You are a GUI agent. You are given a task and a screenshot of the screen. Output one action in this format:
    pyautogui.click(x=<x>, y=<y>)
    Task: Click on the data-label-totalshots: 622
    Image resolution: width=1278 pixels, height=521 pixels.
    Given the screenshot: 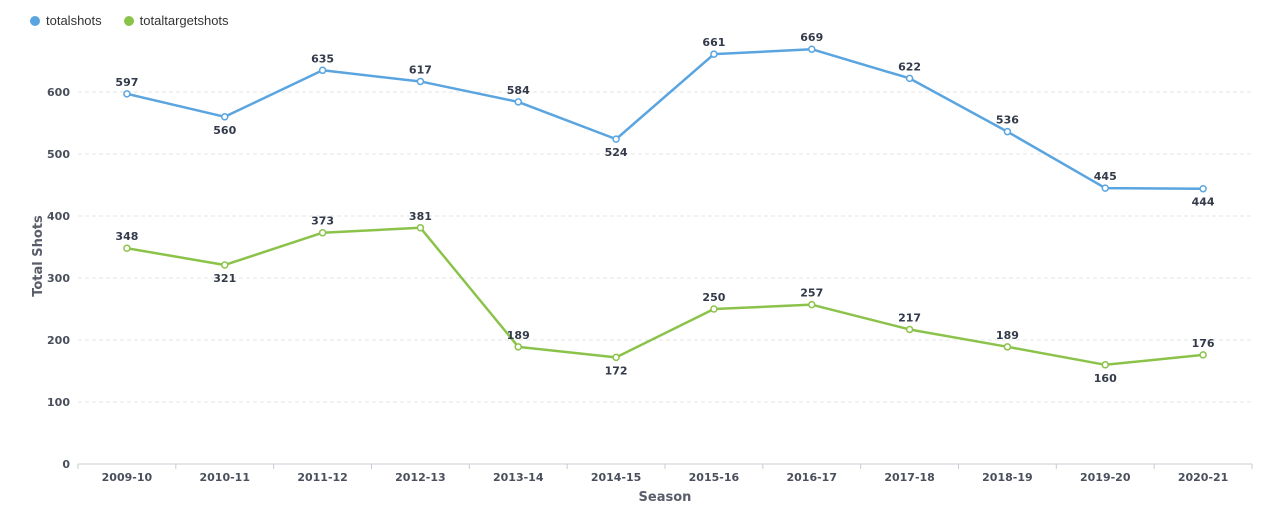 What is the action you would take?
    pyautogui.click(x=909, y=66)
    